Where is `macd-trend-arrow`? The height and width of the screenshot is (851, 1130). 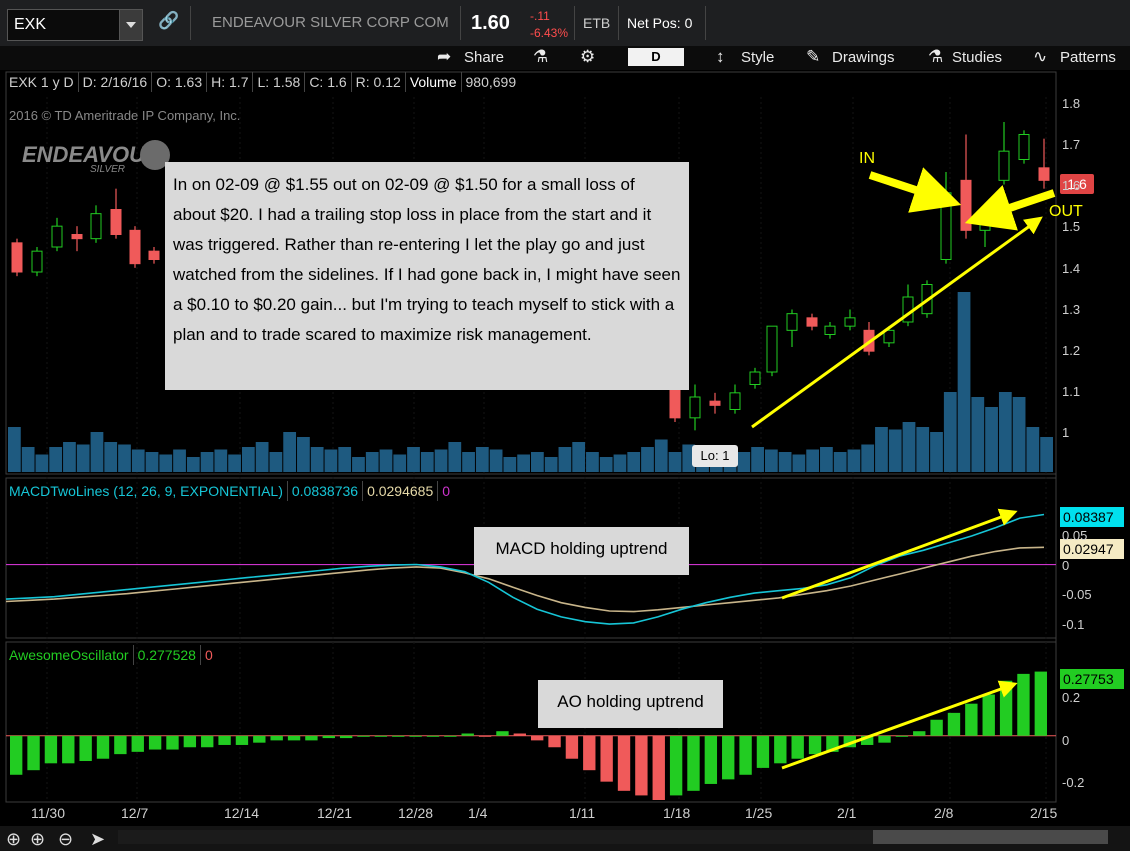 macd-trend-arrow is located at coordinates (899, 554).